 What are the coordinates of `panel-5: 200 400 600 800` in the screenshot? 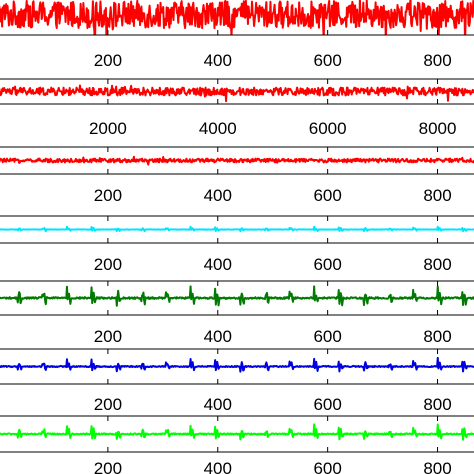 It's located at (237, 313).